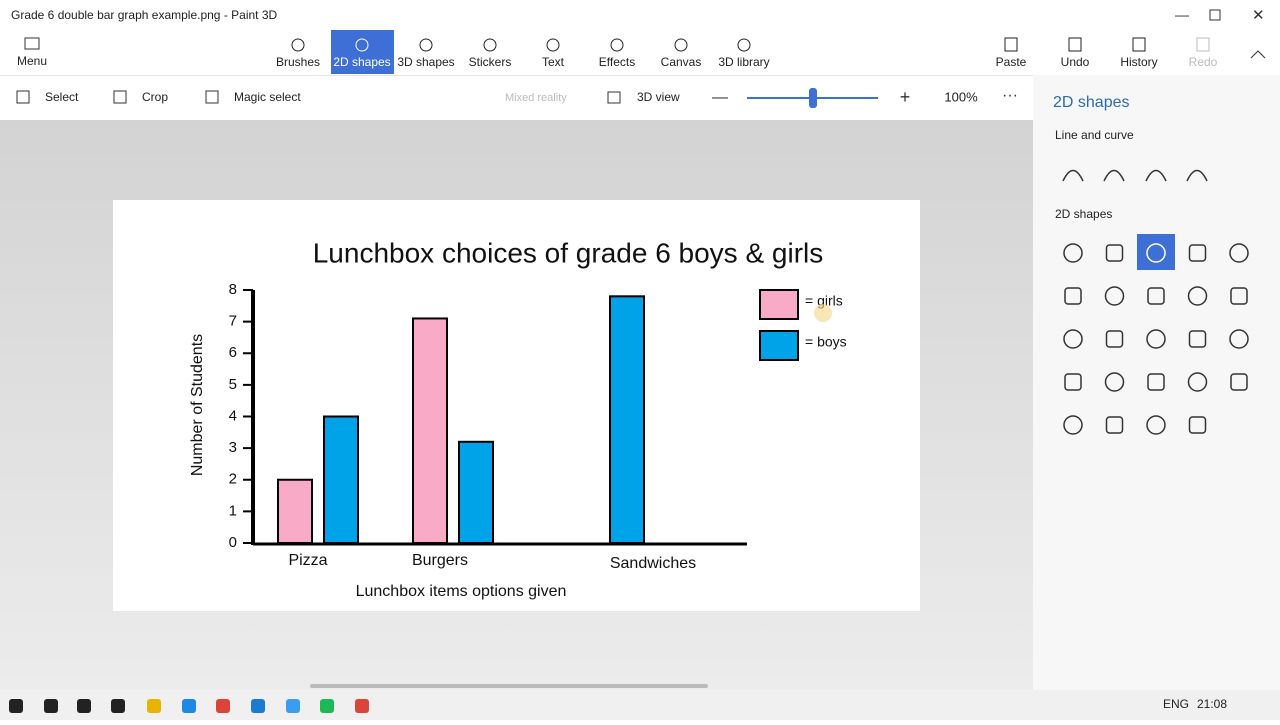  What do you see at coordinates (32, 43) in the screenshot?
I see `menu-icon` at bounding box center [32, 43].